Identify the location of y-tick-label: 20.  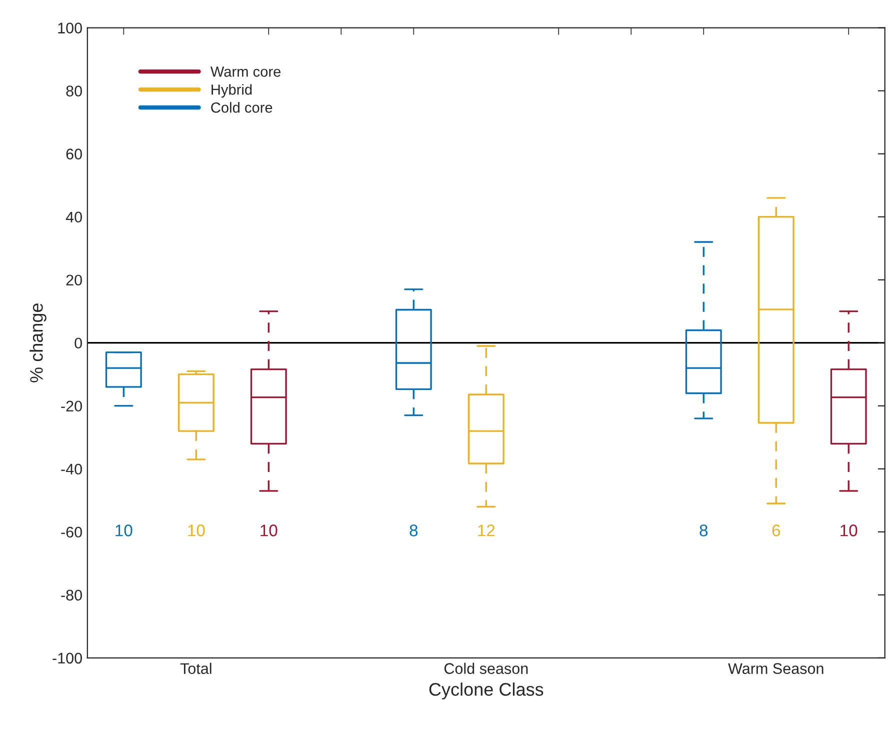
(74, 280).